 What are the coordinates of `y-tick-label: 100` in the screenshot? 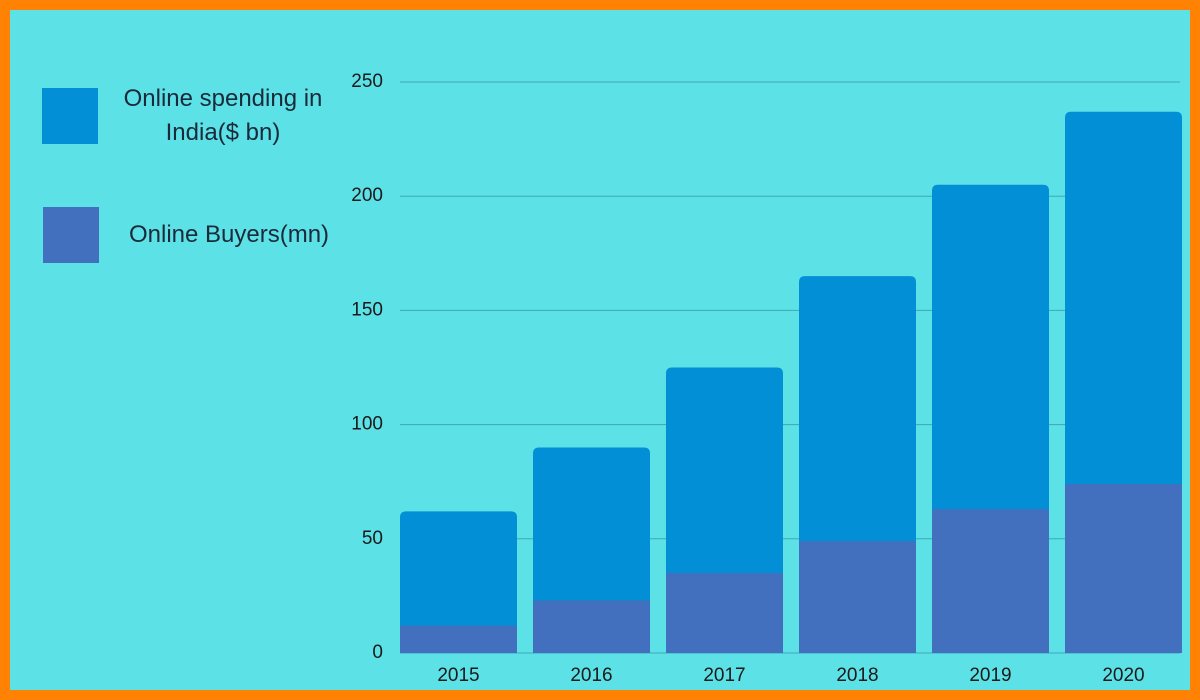 It's located at (367, 424).